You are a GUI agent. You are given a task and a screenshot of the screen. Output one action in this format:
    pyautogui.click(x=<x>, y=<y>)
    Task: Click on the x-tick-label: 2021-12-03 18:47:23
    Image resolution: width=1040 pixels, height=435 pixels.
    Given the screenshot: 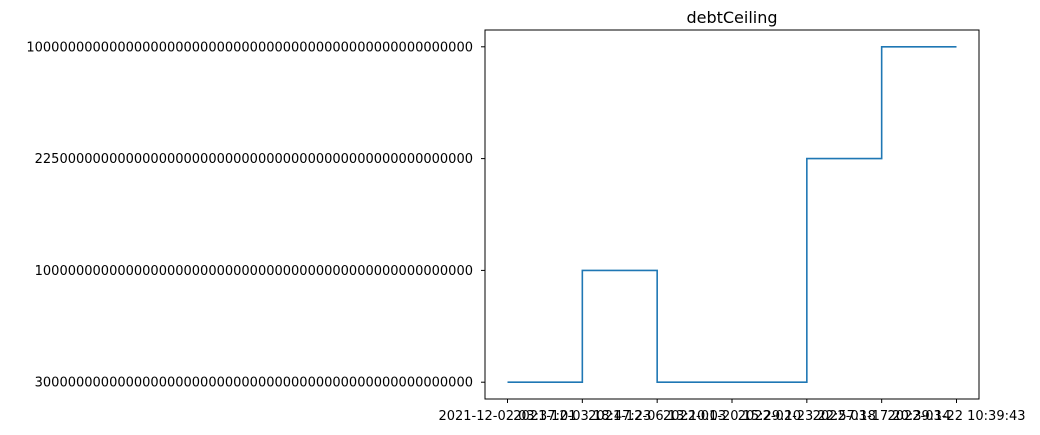 What is the action you would take?
    pyautogui.click(x=582, y=416)
    